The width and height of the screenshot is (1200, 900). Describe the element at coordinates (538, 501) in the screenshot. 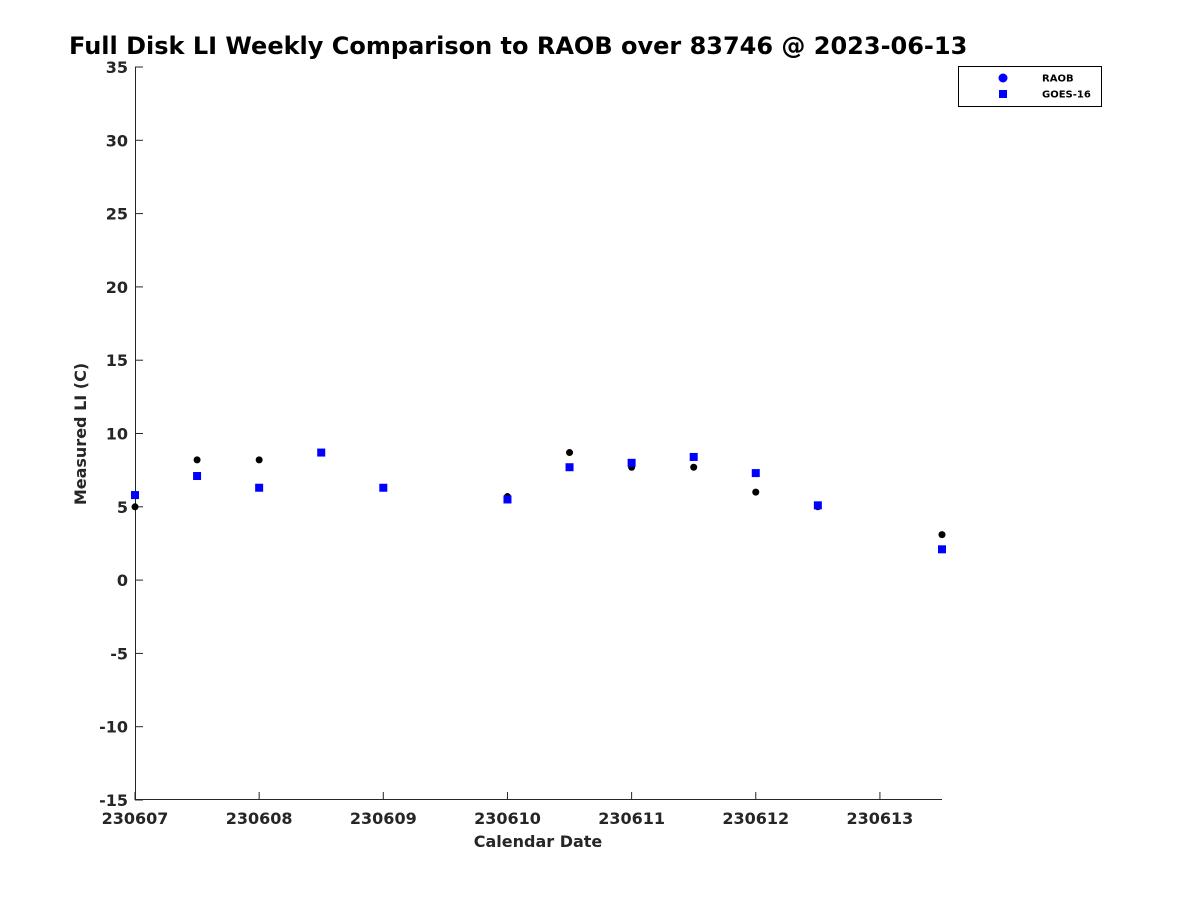

I see `data-points` at that location.